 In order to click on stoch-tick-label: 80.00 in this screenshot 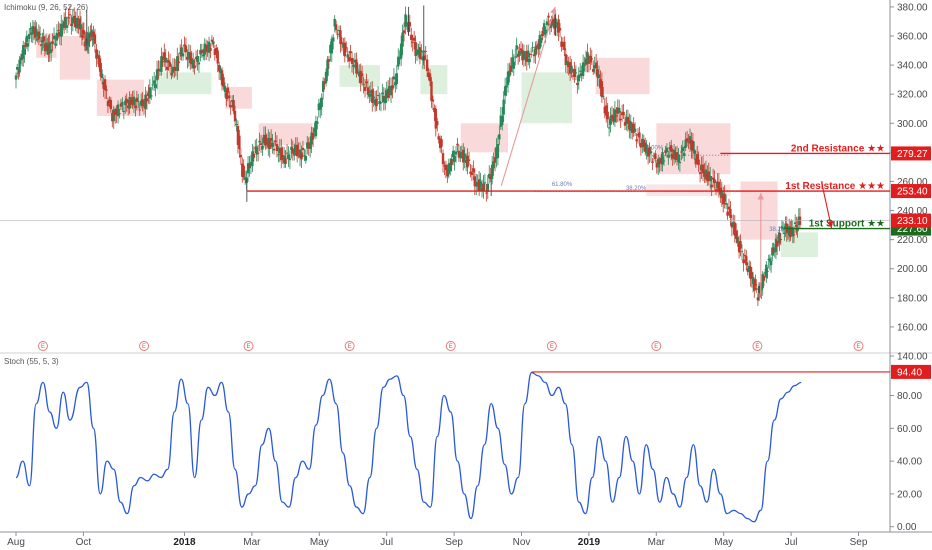, I will do `click(909, 396)`.